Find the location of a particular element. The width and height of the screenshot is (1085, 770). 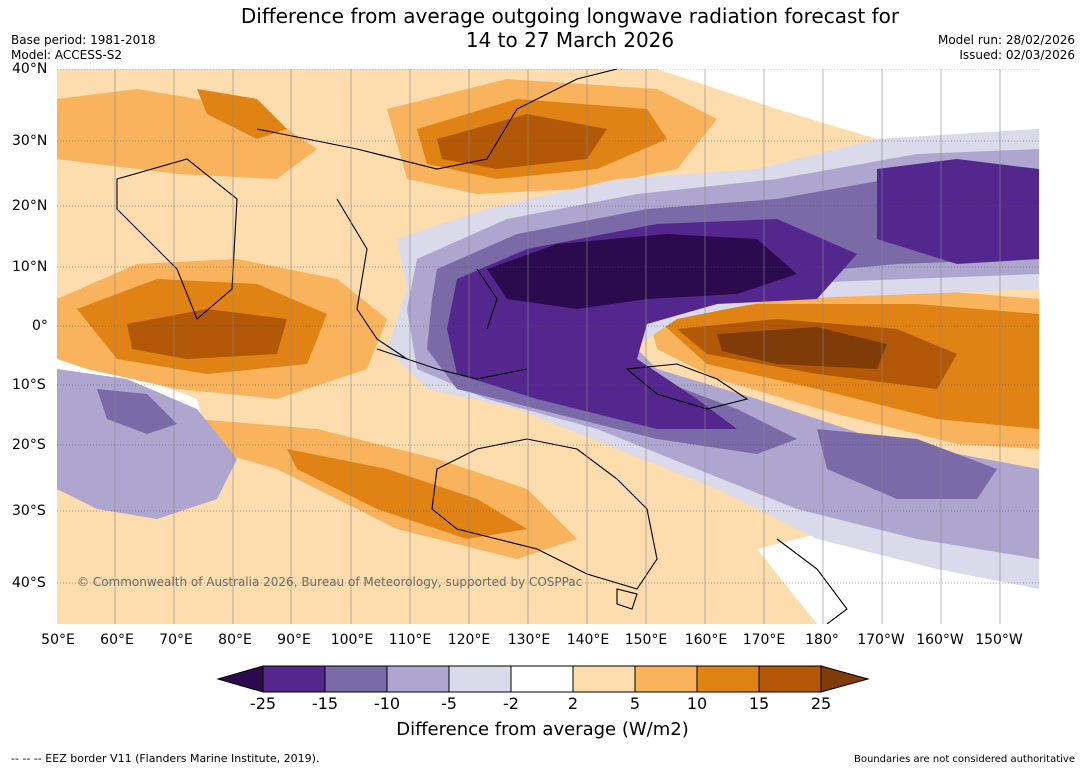

negative-region-south-indian is located at coordinates (147, 444).